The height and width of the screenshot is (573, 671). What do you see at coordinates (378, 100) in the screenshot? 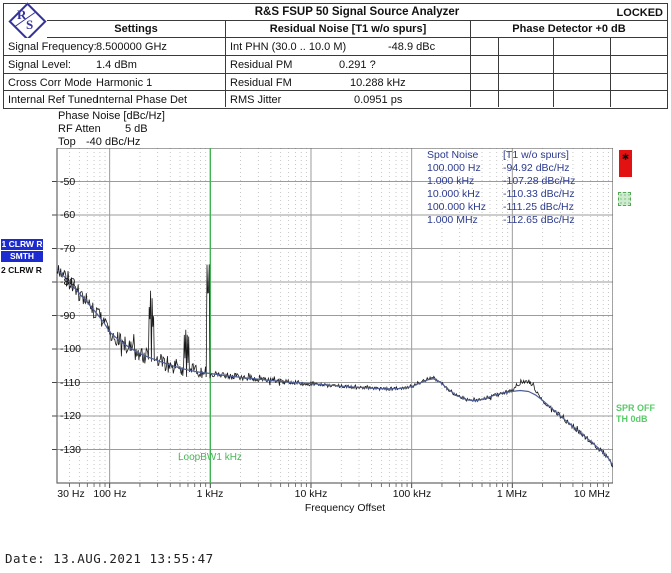
I see `residual-value: 0.0951 ps` at bounding box center [378, 100].